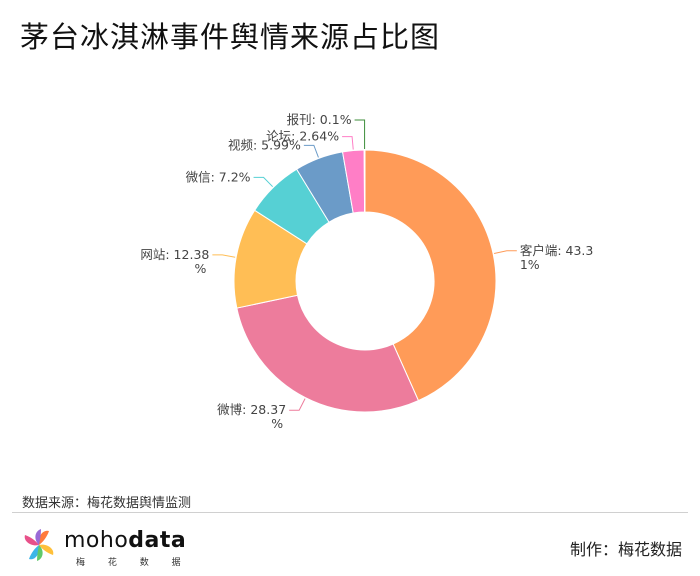  I want to click on slice-label-line: 视频: 5.99%, so click(264, 144).